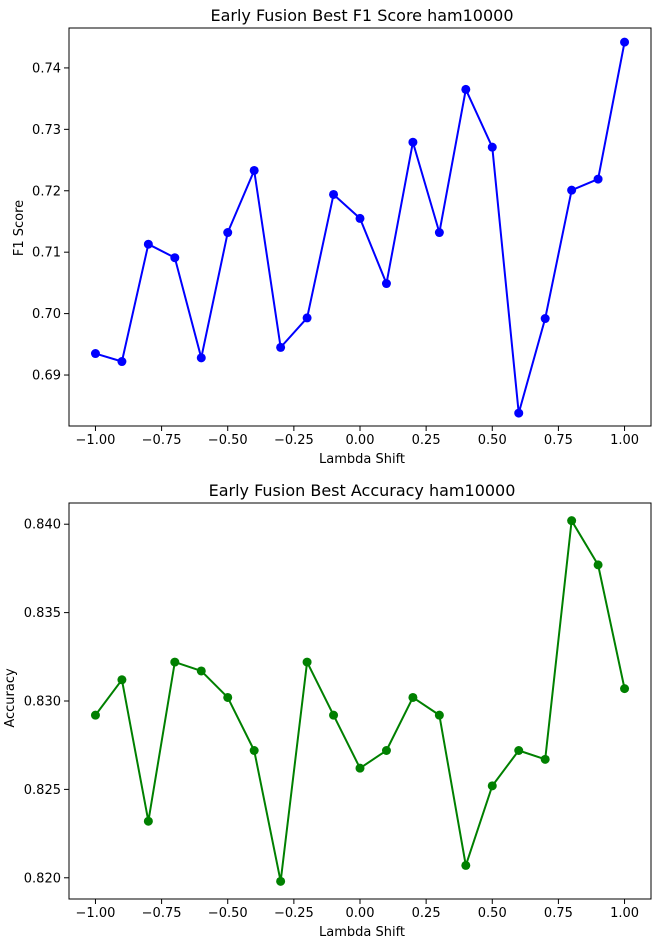  I want to click on accuracy-xtick-label: 1.00, so click(624, 913).